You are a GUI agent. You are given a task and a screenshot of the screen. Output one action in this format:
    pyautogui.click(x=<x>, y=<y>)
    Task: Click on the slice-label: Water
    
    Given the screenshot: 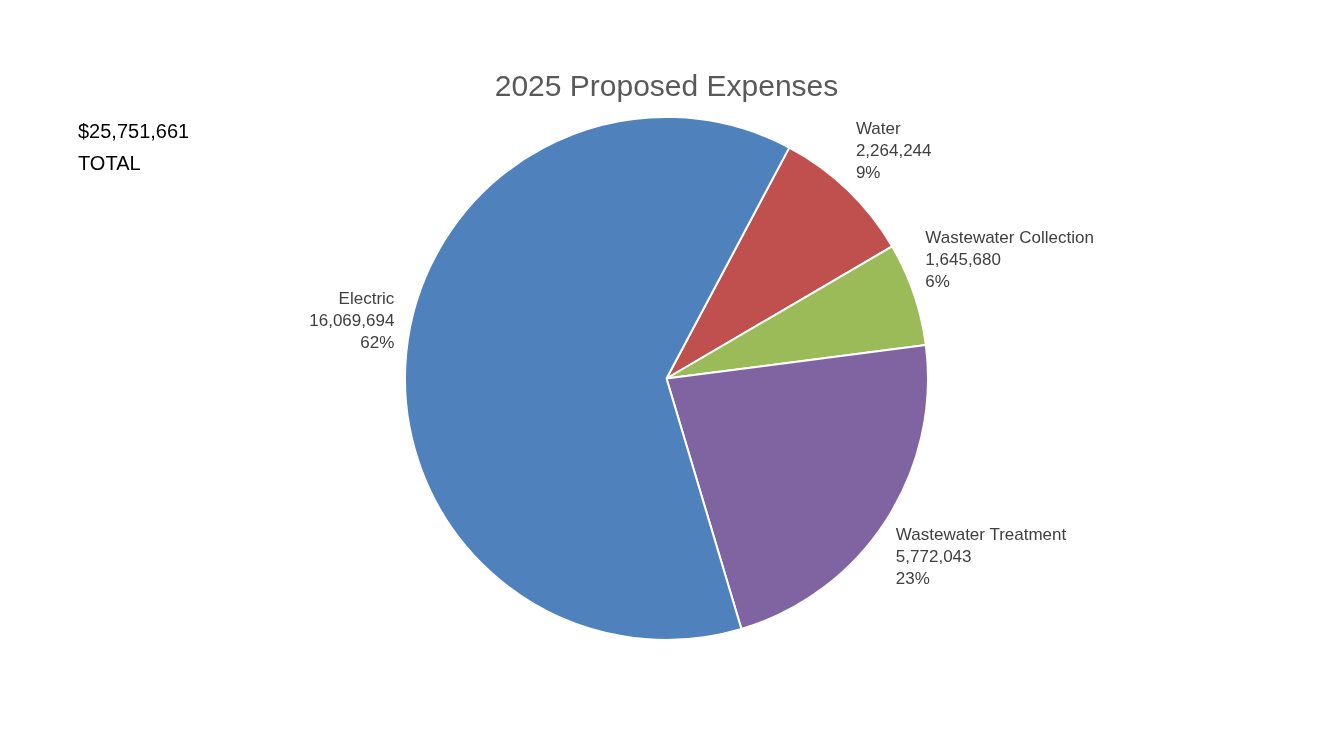 What is the action you would take?
    pyautogui.click(x=878, y=128)
    